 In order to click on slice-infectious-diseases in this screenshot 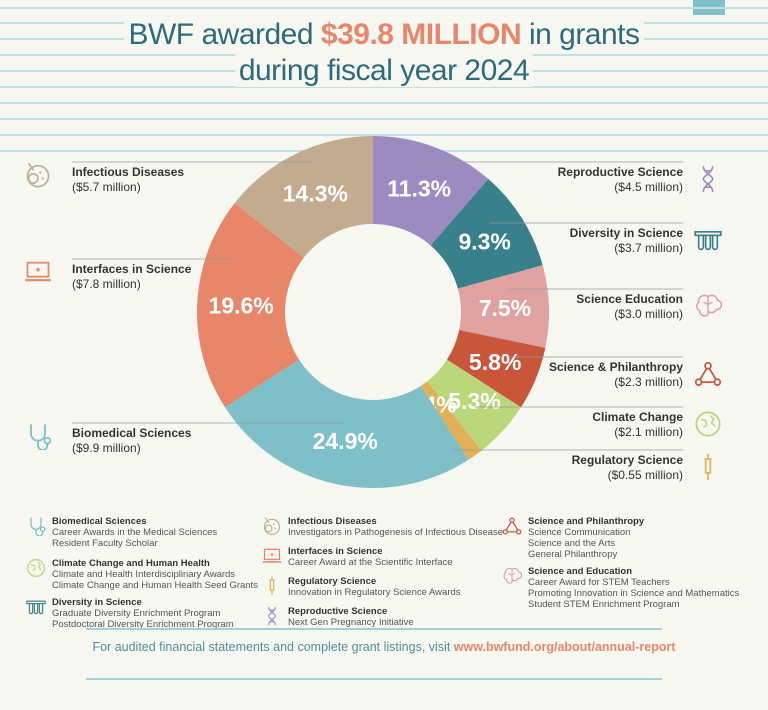, I will do `click(303, 197)`.